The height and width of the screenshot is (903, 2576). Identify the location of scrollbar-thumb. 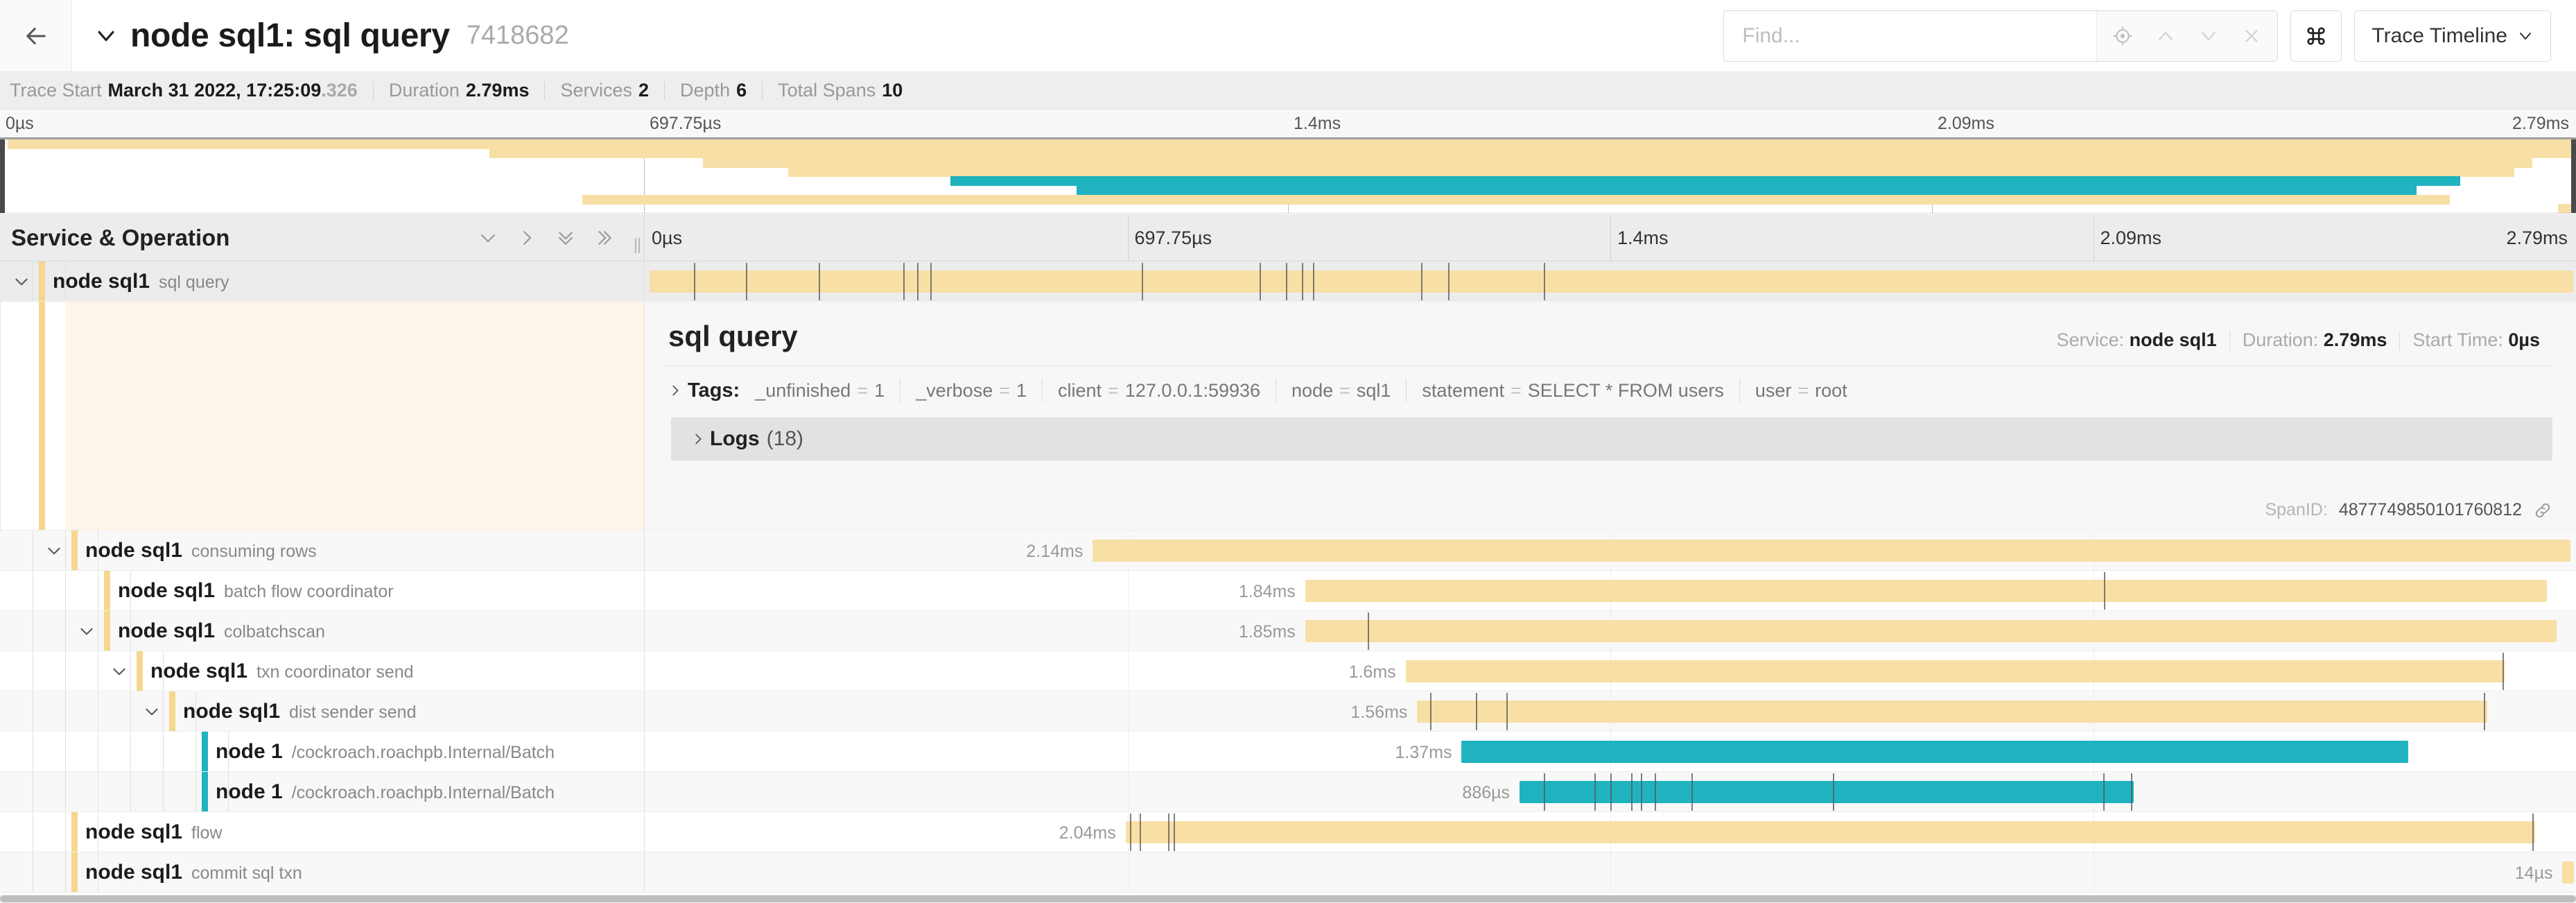
(1288, 898).